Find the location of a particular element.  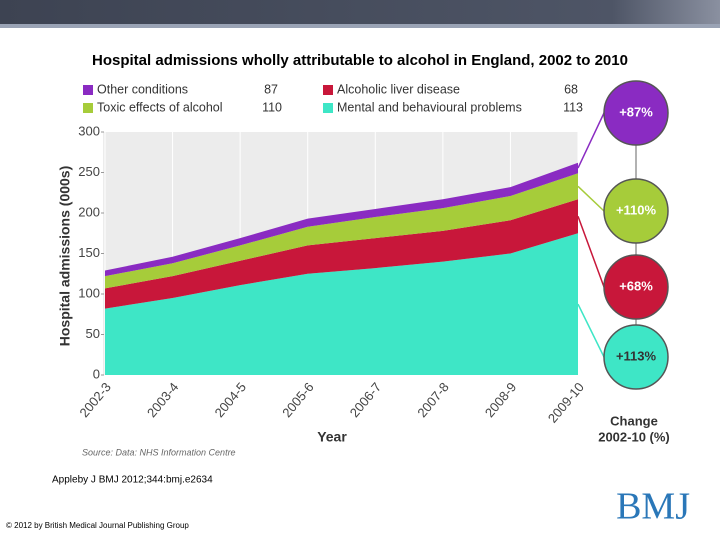

legend-label: Other conditions is located at coordinates (142, 89).